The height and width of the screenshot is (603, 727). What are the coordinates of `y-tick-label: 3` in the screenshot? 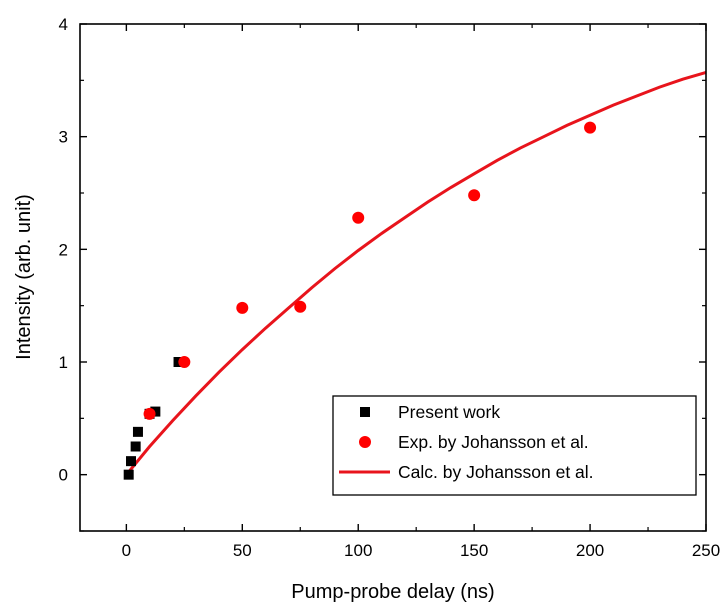 It's located at (63, 137).